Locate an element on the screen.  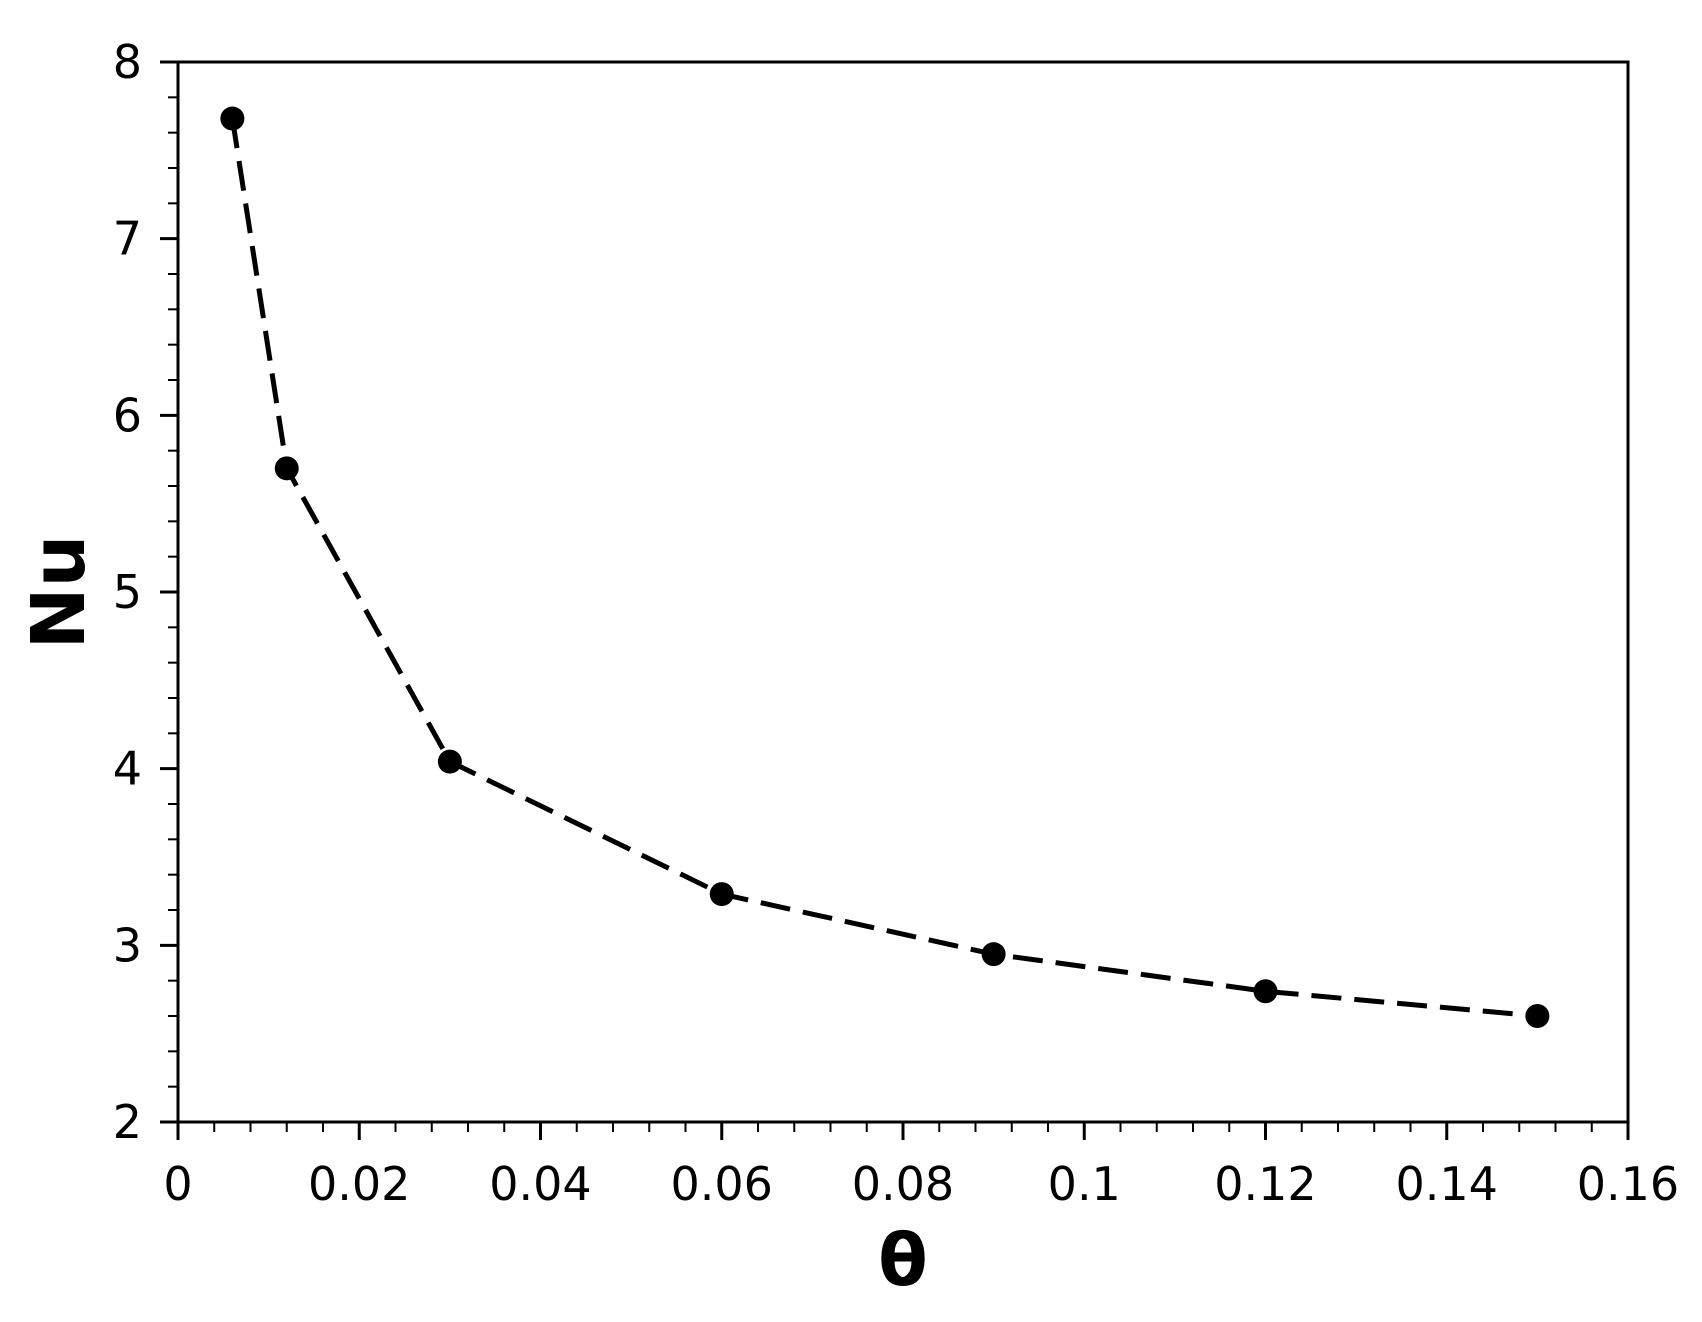
y-tick-label: 4 is located at coordinates (127, 769).